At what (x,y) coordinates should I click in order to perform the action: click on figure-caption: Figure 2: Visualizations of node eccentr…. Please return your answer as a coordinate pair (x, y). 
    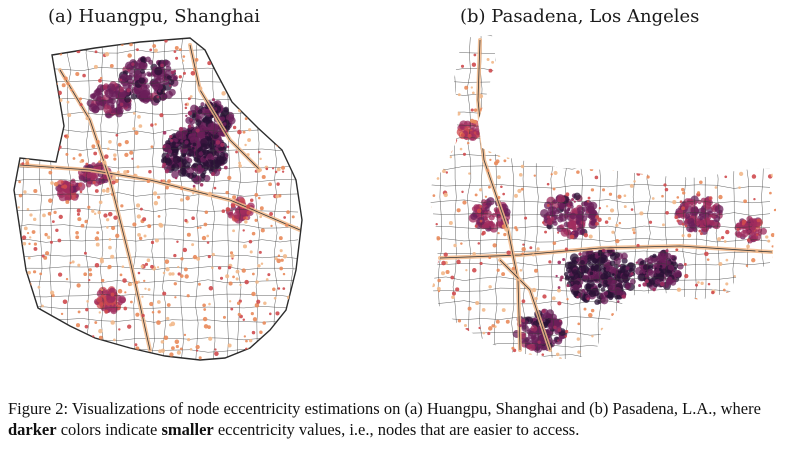
    Looking at the image, I should click on (403, 419).